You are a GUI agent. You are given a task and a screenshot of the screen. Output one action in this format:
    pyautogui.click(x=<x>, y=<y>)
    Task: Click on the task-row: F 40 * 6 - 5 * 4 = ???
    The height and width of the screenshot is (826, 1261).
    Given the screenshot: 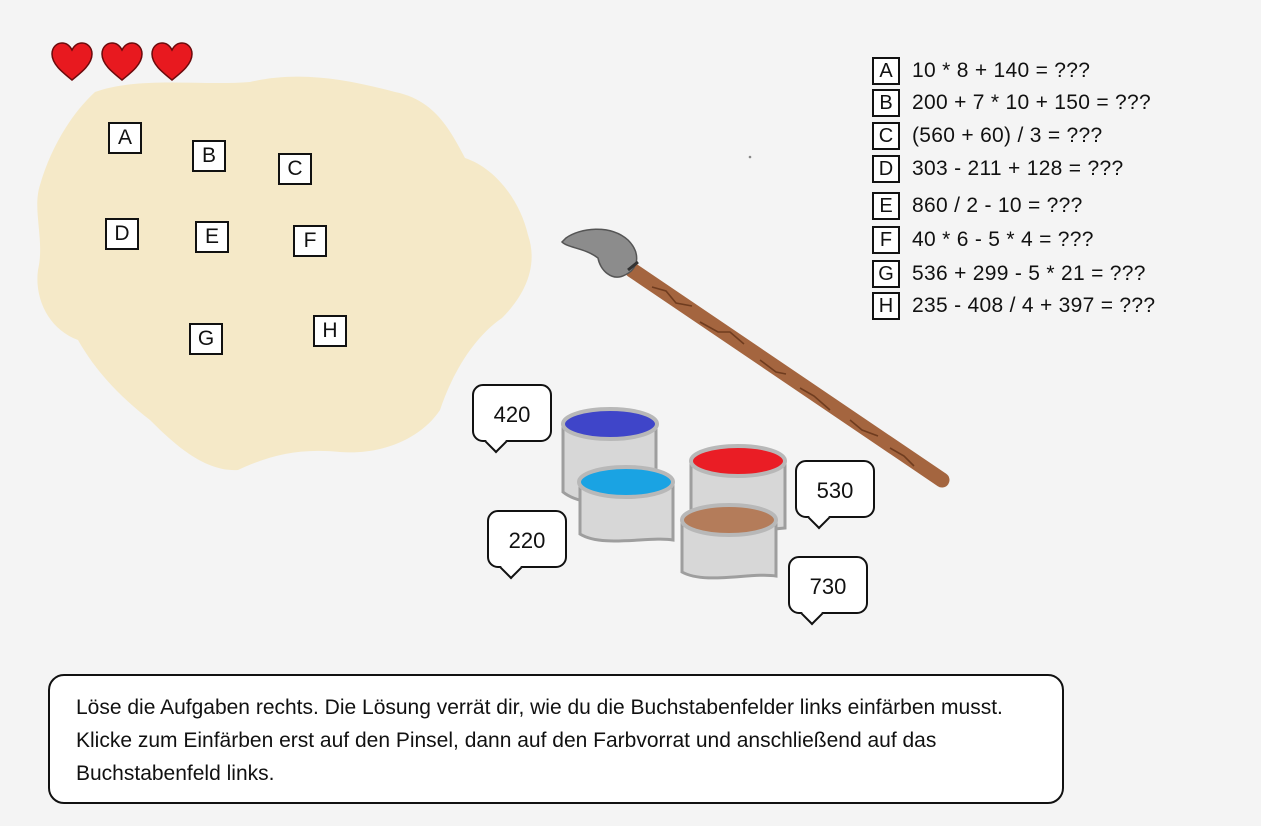 What is the action you would take?
    pyautogui.click(x=983, y=240)
    